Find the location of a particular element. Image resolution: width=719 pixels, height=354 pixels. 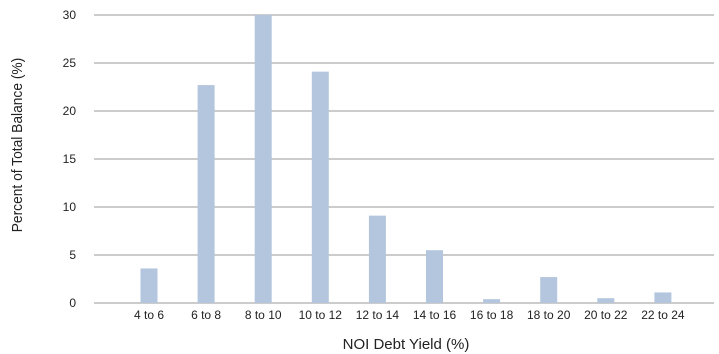

x-tick-label: 20 to 22 is located at coordinates (606, 315).